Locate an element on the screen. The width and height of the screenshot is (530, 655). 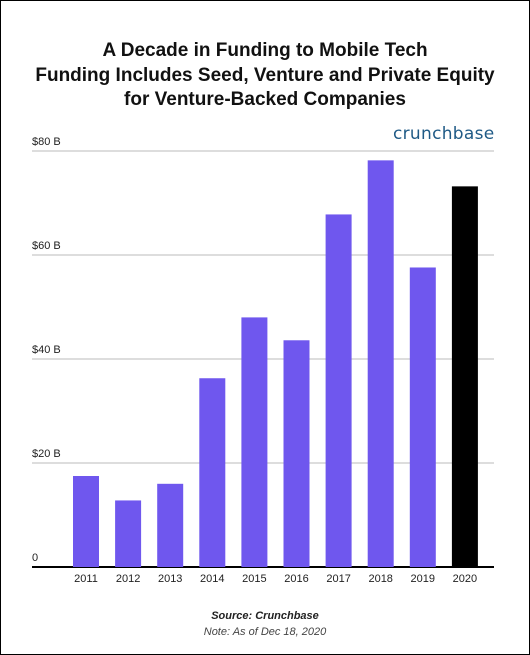
bar-2011 is located at coordinates (86, 521).